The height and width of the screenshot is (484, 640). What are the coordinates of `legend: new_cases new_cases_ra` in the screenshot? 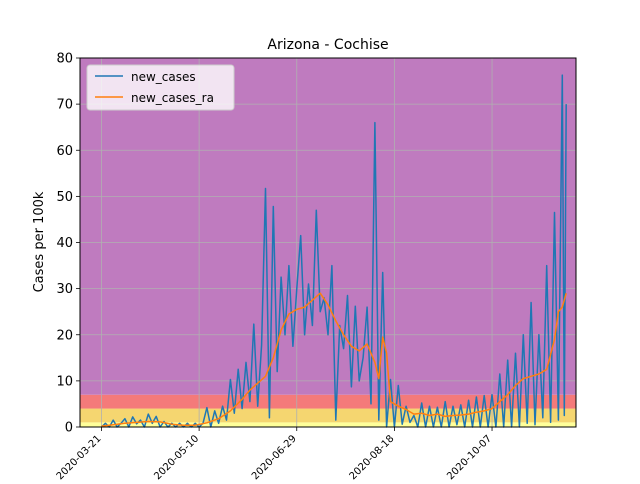 It's located at (160, 87).